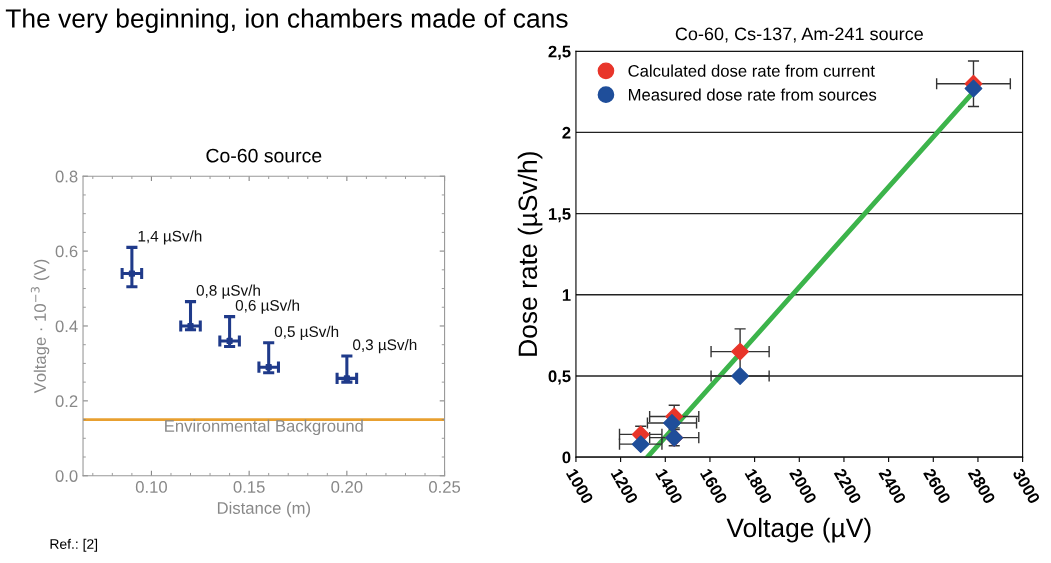  What do you see at coordinates (566, 457) in the screenshot?
I see `y-tick-label: 0` at bounding box center [566, 457].